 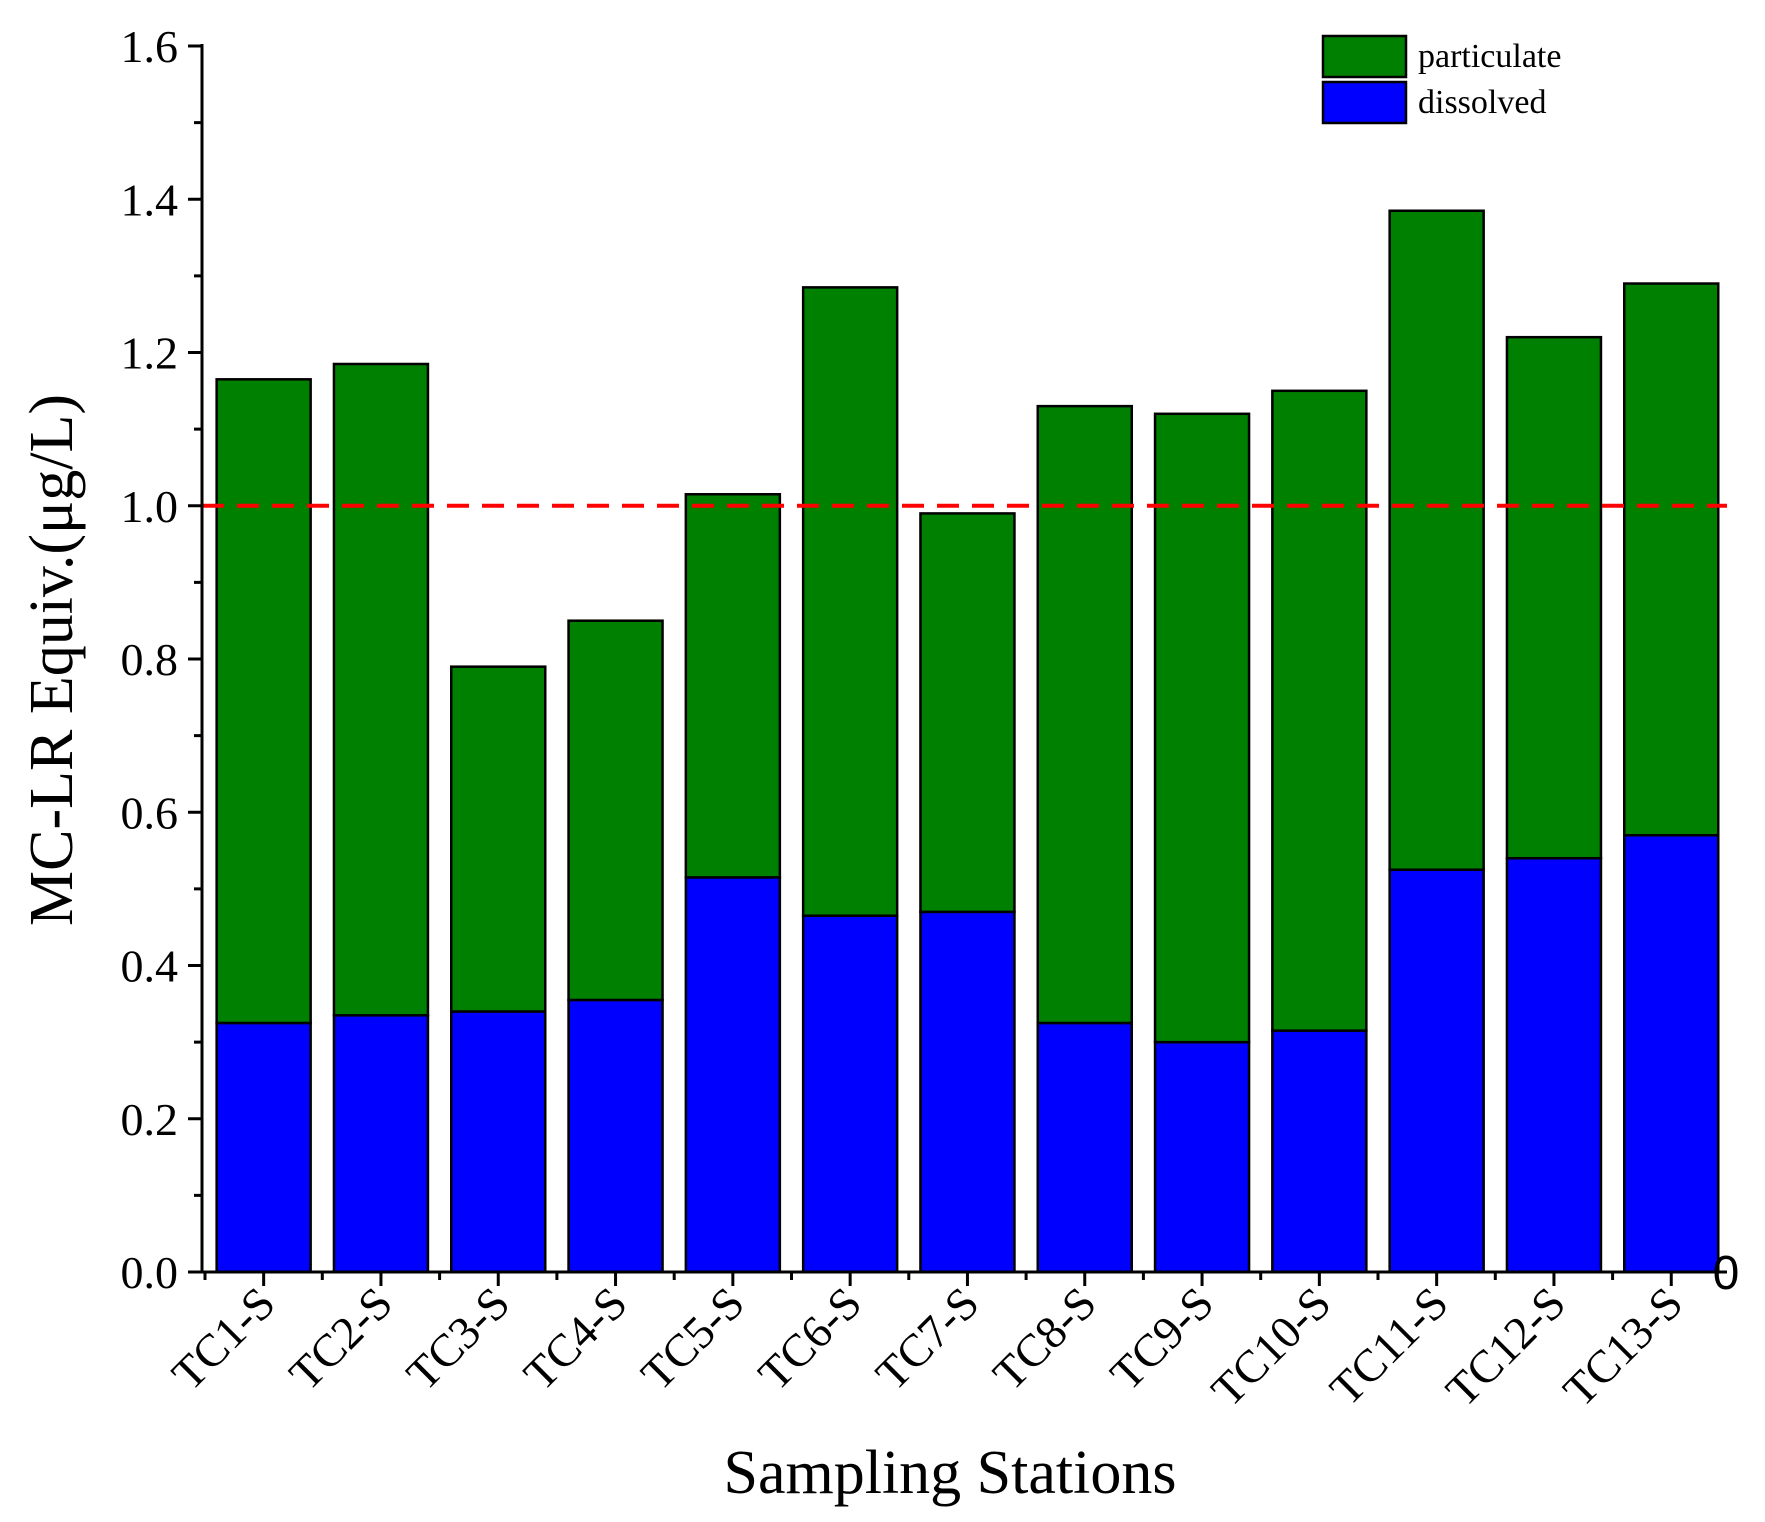 What do you see at coordinates (1436, 540) in the screenshot?
I see `bar-particulate-TC11-S` at bounding box center [1436, 540].